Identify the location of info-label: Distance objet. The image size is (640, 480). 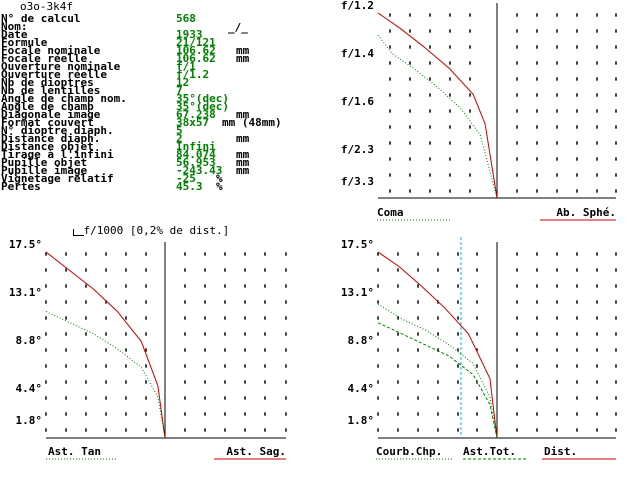
(47, 146).